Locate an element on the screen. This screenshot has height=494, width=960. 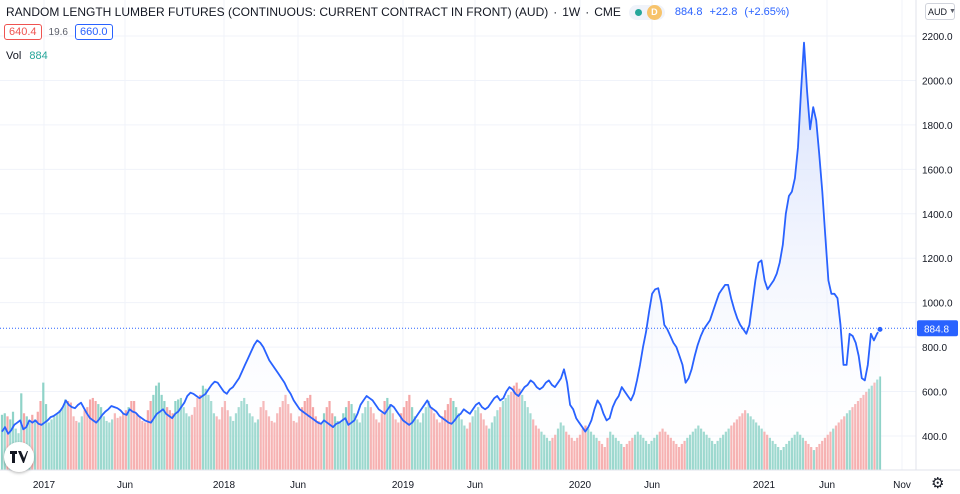
gear-icon: ⚙ is located at coordinates (938, 483).